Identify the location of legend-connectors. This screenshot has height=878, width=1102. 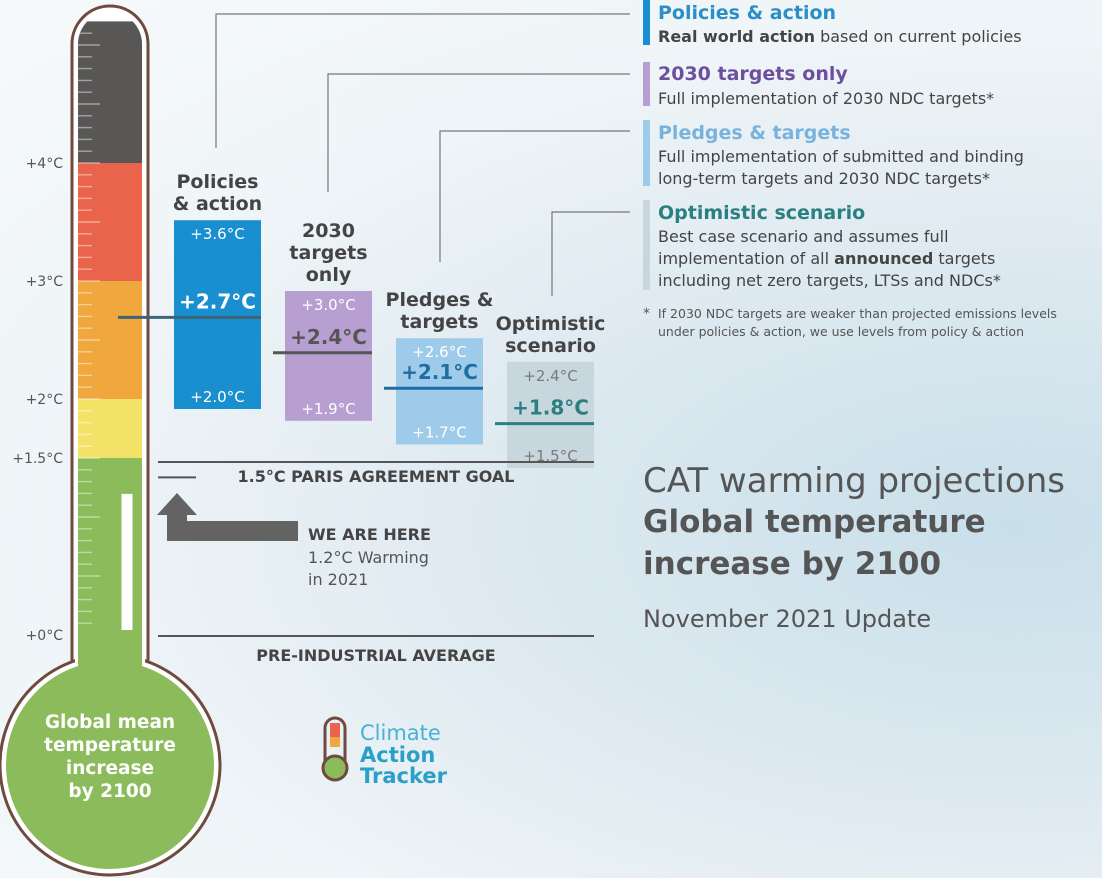
(422, 154).